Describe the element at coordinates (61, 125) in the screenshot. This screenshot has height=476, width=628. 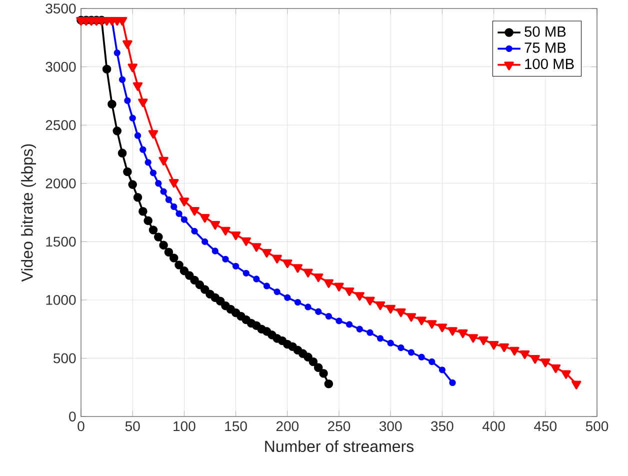
I see `y-tick-label: 2500` at that location.